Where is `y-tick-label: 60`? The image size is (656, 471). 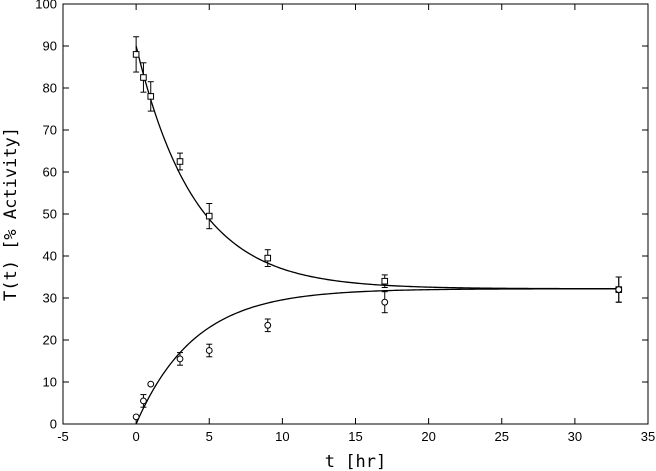
y-tick-label: 60 is located at coordinates (50, 172).